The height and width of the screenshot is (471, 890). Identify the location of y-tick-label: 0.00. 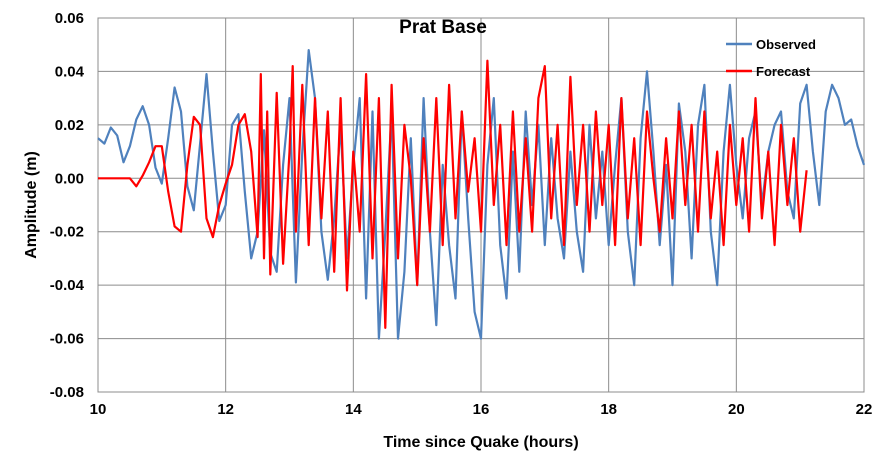
(69, 178).